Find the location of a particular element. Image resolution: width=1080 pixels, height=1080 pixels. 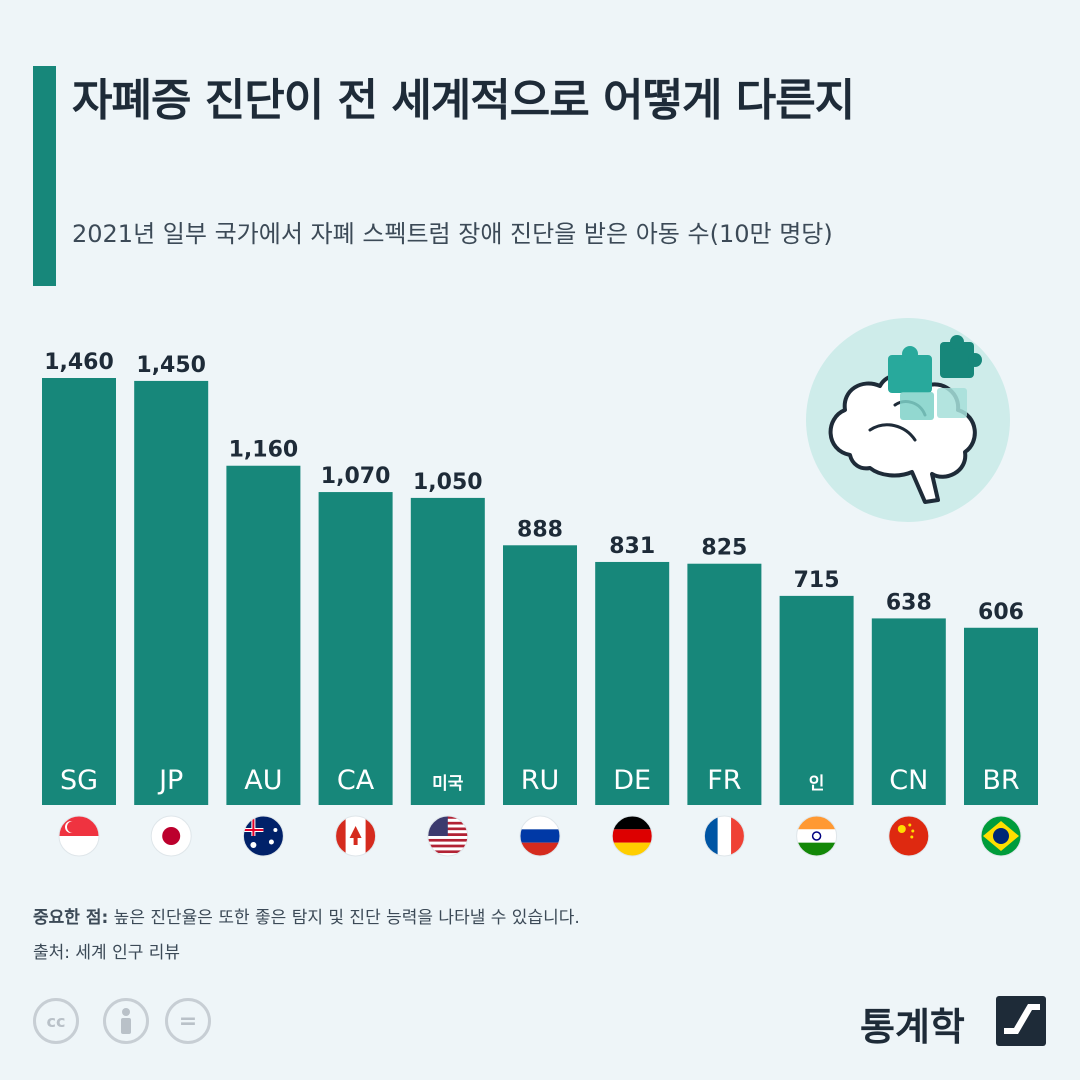

category-label: 인 is located at coordinates (817, 784).